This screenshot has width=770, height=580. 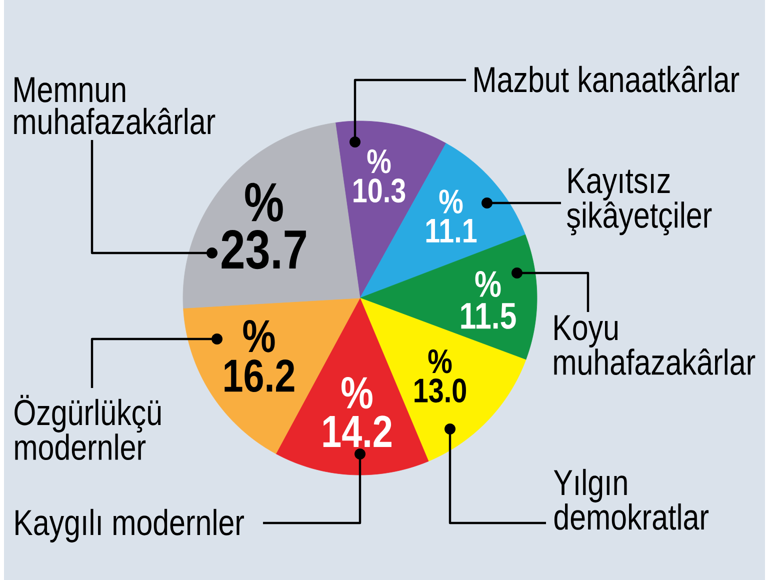 What do you see at coordinates (130, 525) in the screenshot?
I see `slice-label: Kaygılı modernler` at bounding box center [130, 525].